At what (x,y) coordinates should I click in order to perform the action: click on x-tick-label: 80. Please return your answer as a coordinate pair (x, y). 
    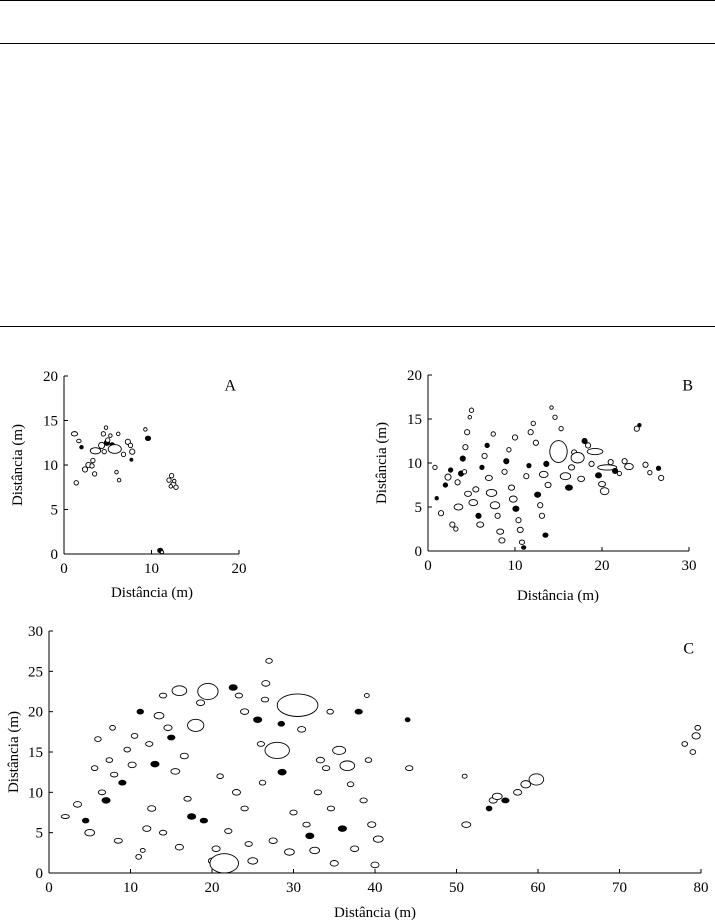
    Looking at the image, I should click on (701, 888).